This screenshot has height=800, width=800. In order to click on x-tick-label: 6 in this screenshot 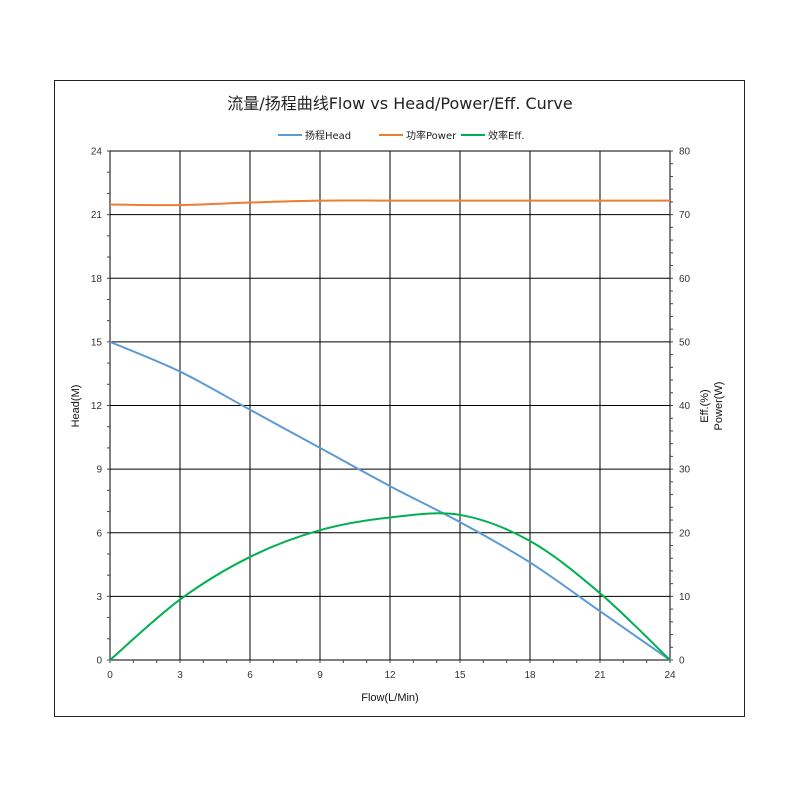, I will do `click(250, 675)`.